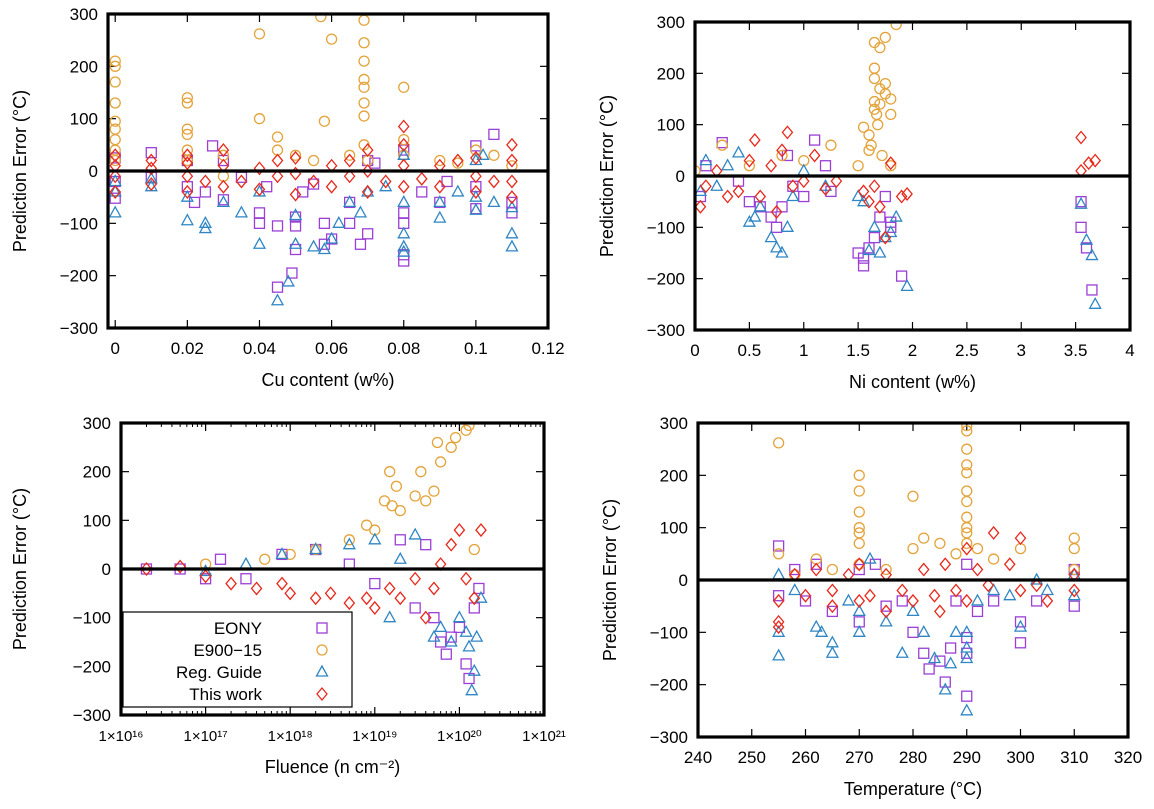 Image resolution: width=1154 pixels, height=809 pixels. Describe the element at coordinates (698, 757) in the screenshot. I see `x-tick-label: 240` at that location.